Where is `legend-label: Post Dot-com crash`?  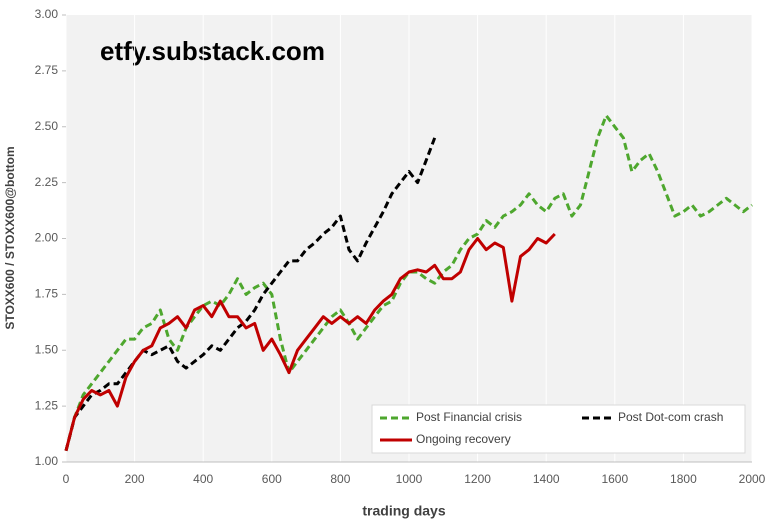 legend-label: Post Dot-com crash is located at coordinates (670, 417).